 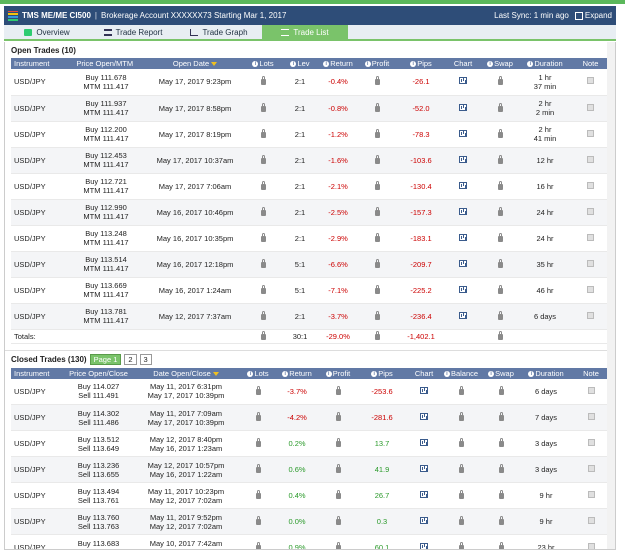 What do you see at coordinates (548, 63) in the screenshot?
I see `col-duration-label: Duration` at bounding box center [548, 63].